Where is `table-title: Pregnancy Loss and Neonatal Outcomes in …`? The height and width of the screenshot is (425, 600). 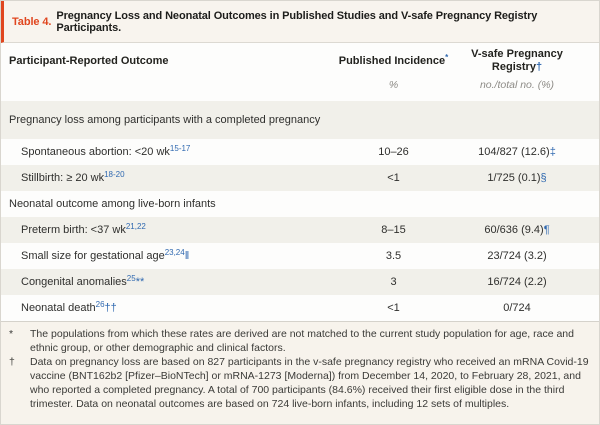 table-title: Pregnancy Loss and Neonatal Outcomes in … is located at coordinates (297, 21).